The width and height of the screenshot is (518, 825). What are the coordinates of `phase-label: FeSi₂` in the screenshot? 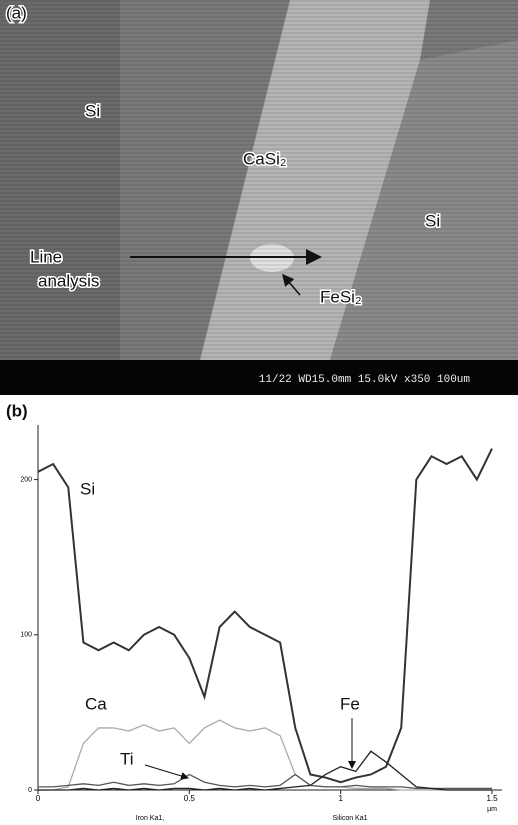 It's located at (341, 296).